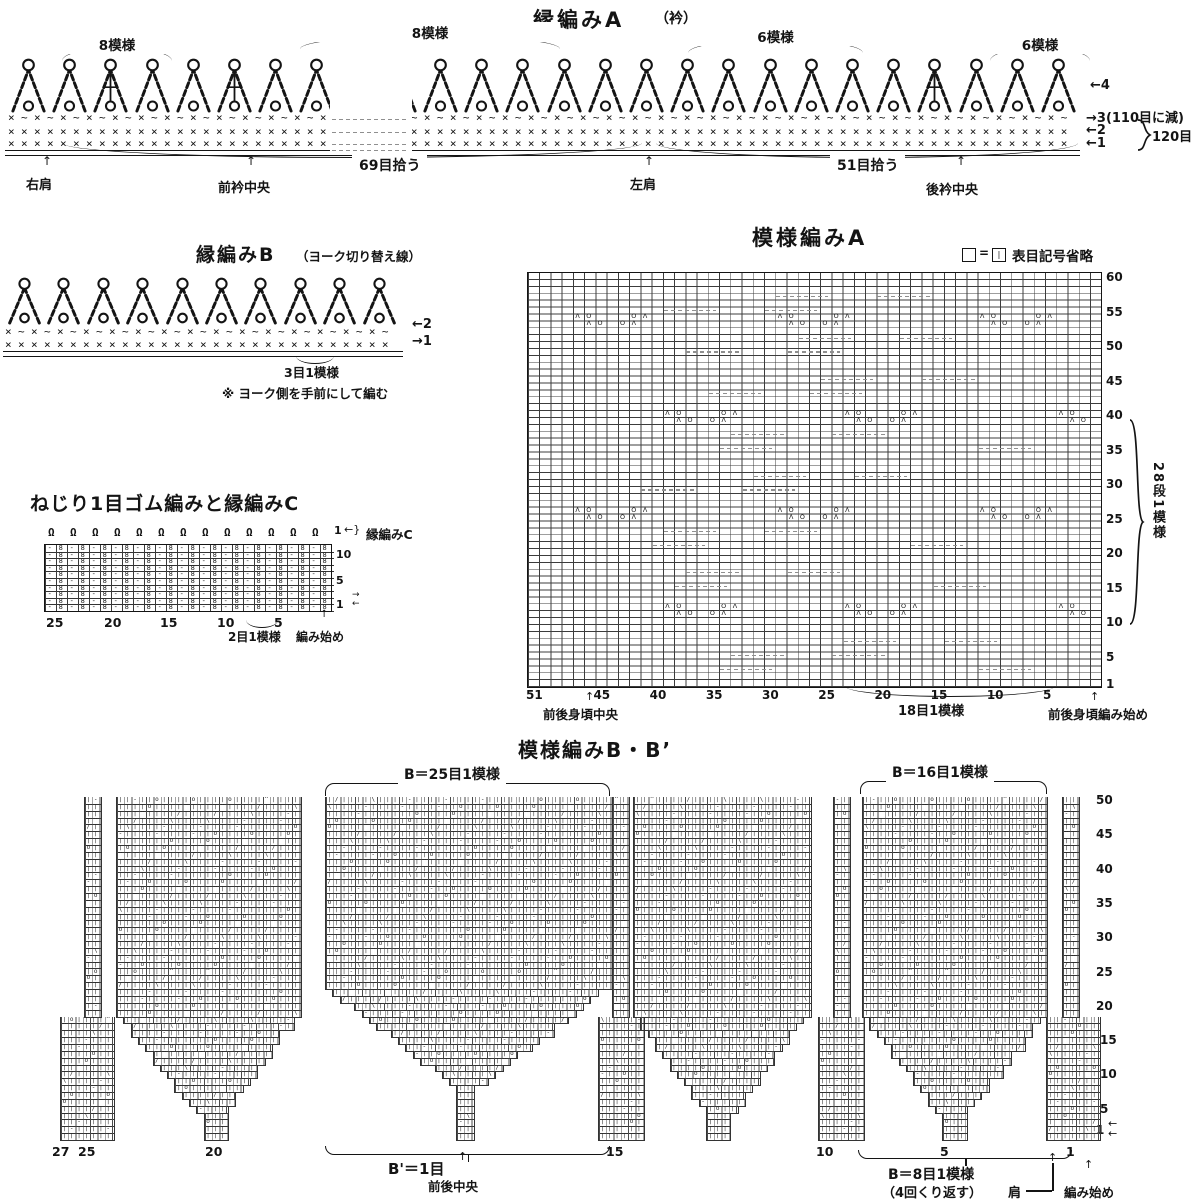 The image size is (1200, 1200). I want to click on point-label: 後衿中央, so click(952, 190).